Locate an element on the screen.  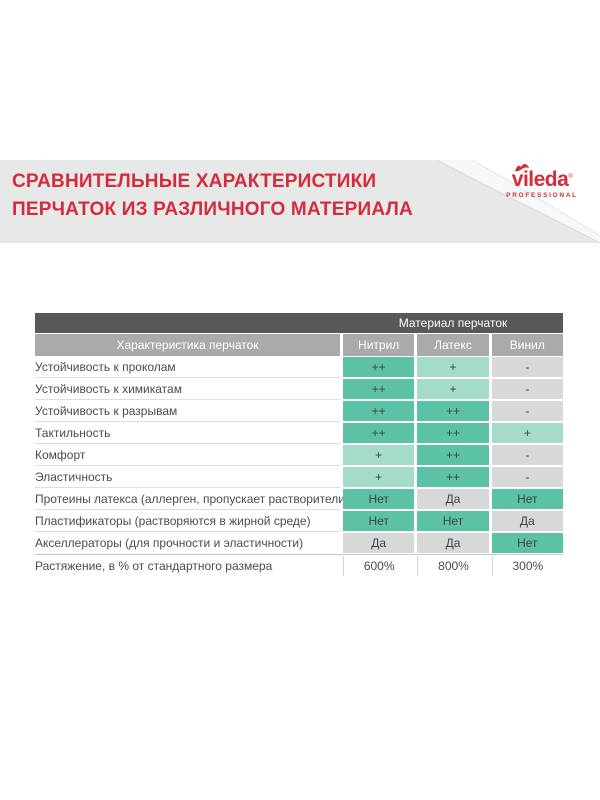
group-header-label: Материал перчаток is located at coordinates (453, 323).